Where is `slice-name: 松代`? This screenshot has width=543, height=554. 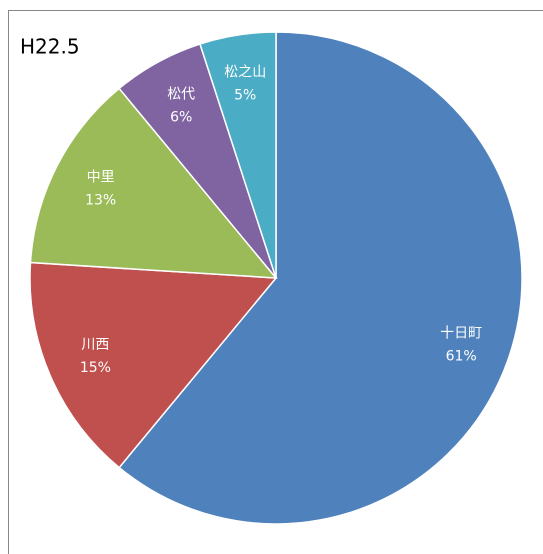
slice-name: 松代 is located at coordinates (181, 95).